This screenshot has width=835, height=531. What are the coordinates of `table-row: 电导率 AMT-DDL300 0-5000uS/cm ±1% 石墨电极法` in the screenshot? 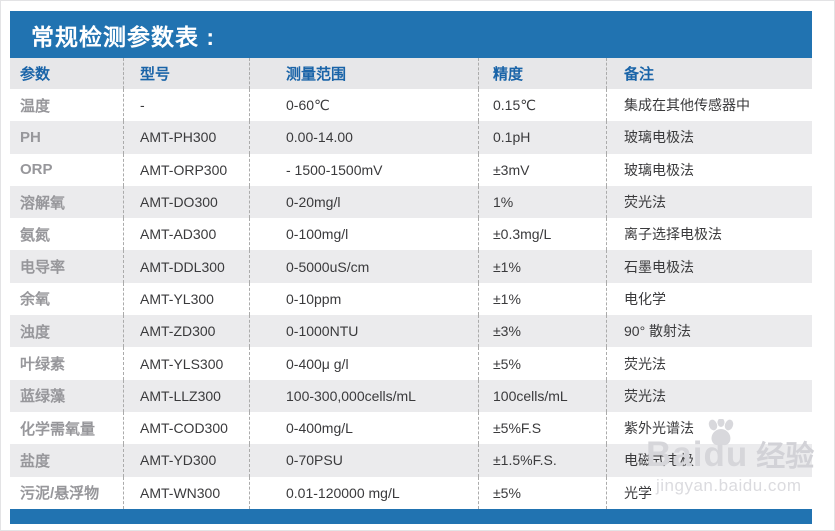 It's located at (411, 266).